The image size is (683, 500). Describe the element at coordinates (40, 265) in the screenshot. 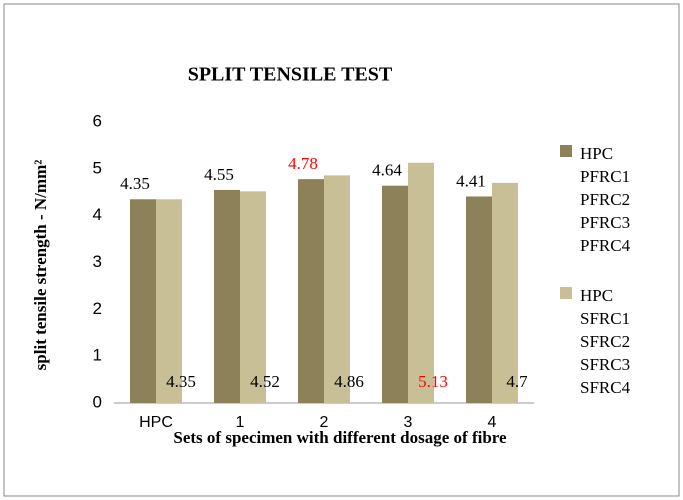

I see `y-axis-label: split tensile strength - N/mm²` at that location.